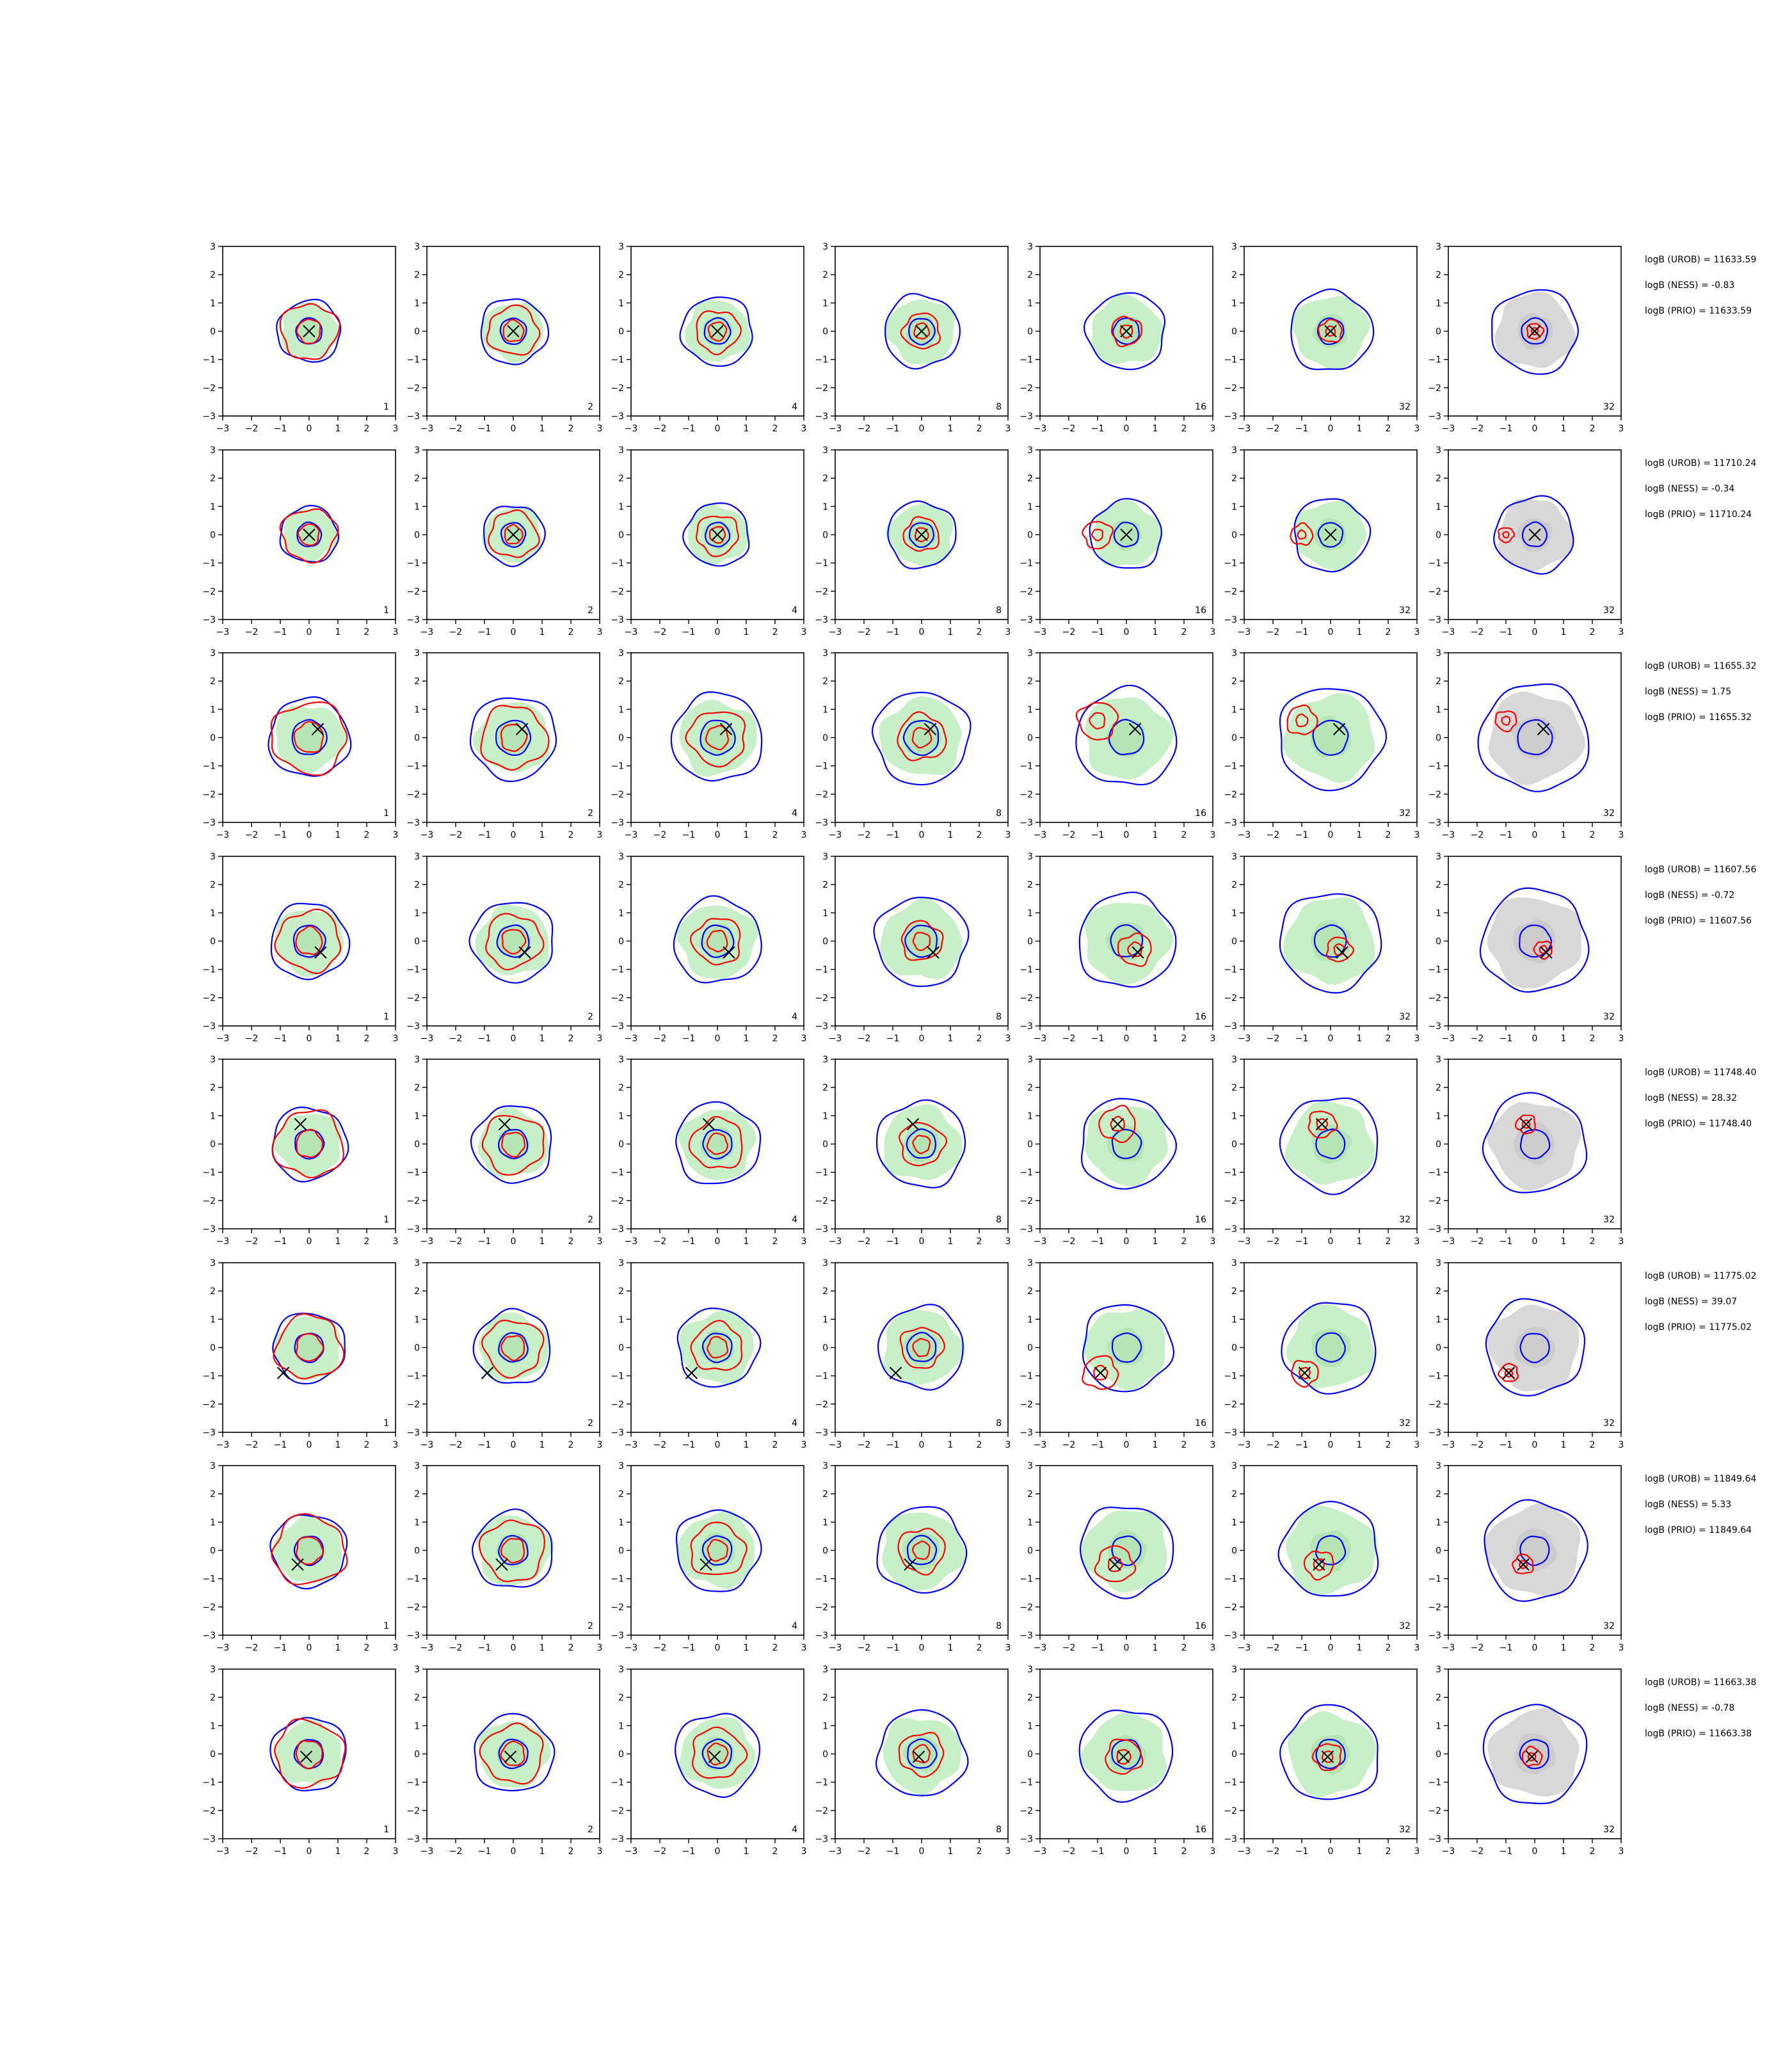 This screenshot has width=1792, height=2048. What do you see at coordinates (1700, 1276) in the screenshot?
I see `row-stat-text: logB (UROB) = 11775.02` at bounding box center [1700, 1276].